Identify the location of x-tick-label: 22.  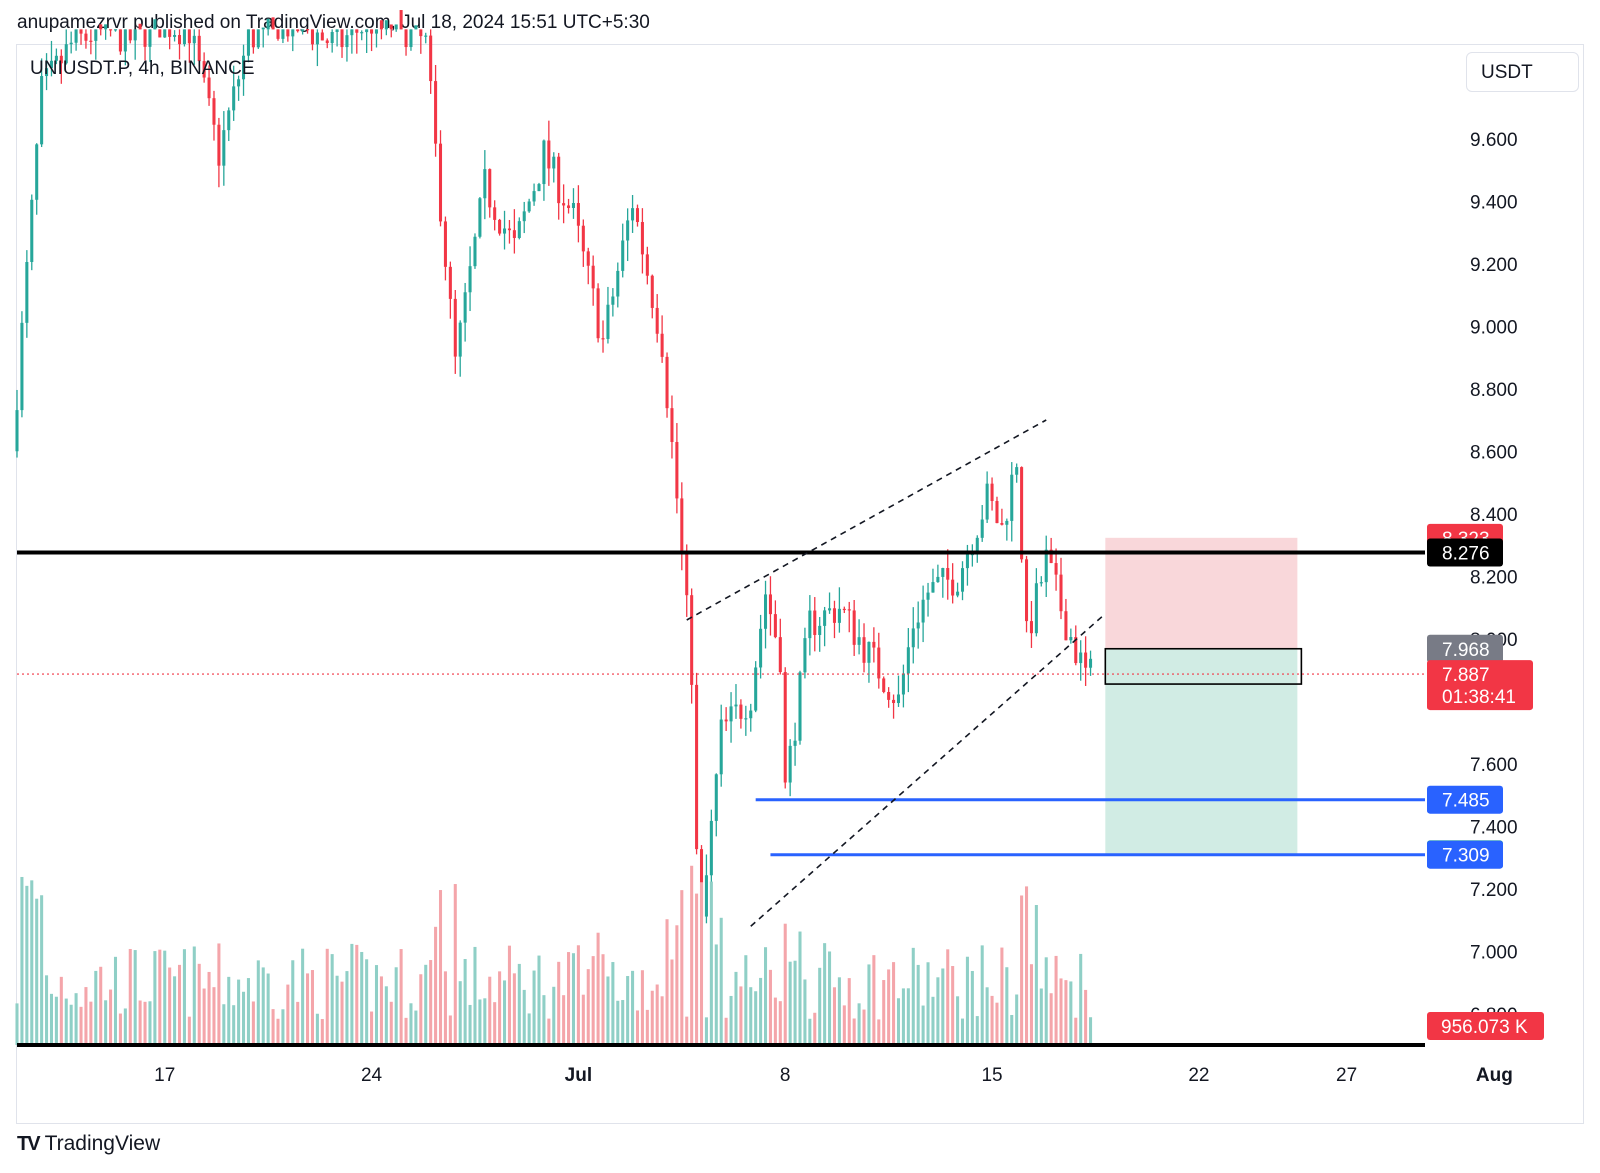
(1198, 1075).